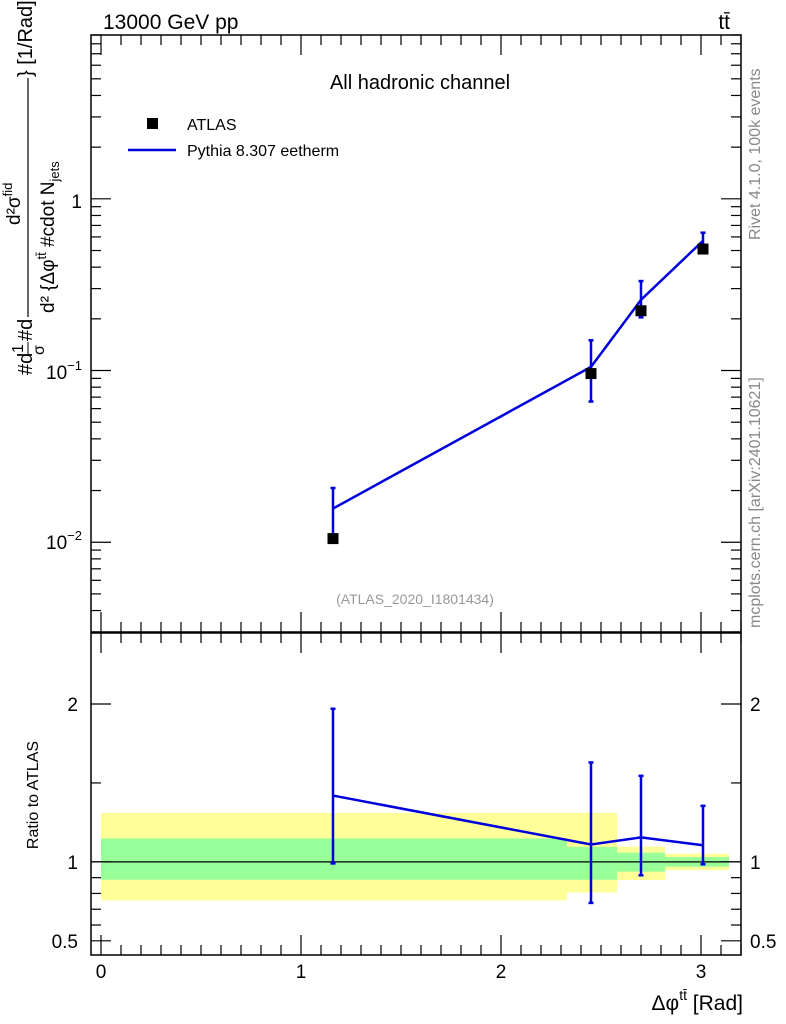 The height and width of the screenshot is (1024, 786). Describe the element at coordinates (18, 348) in the screenshot. I see `svg-text: 1` at that location.